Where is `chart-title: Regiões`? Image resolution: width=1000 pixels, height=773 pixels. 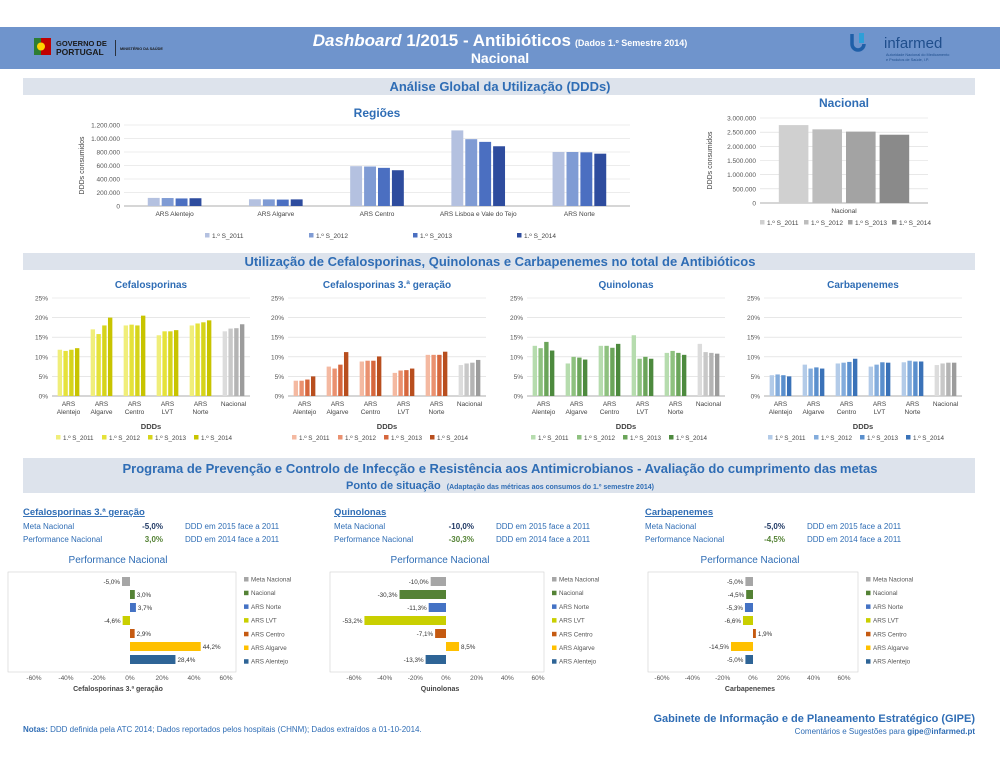 chart-title: Regiões is located at coordinates (377, 113).